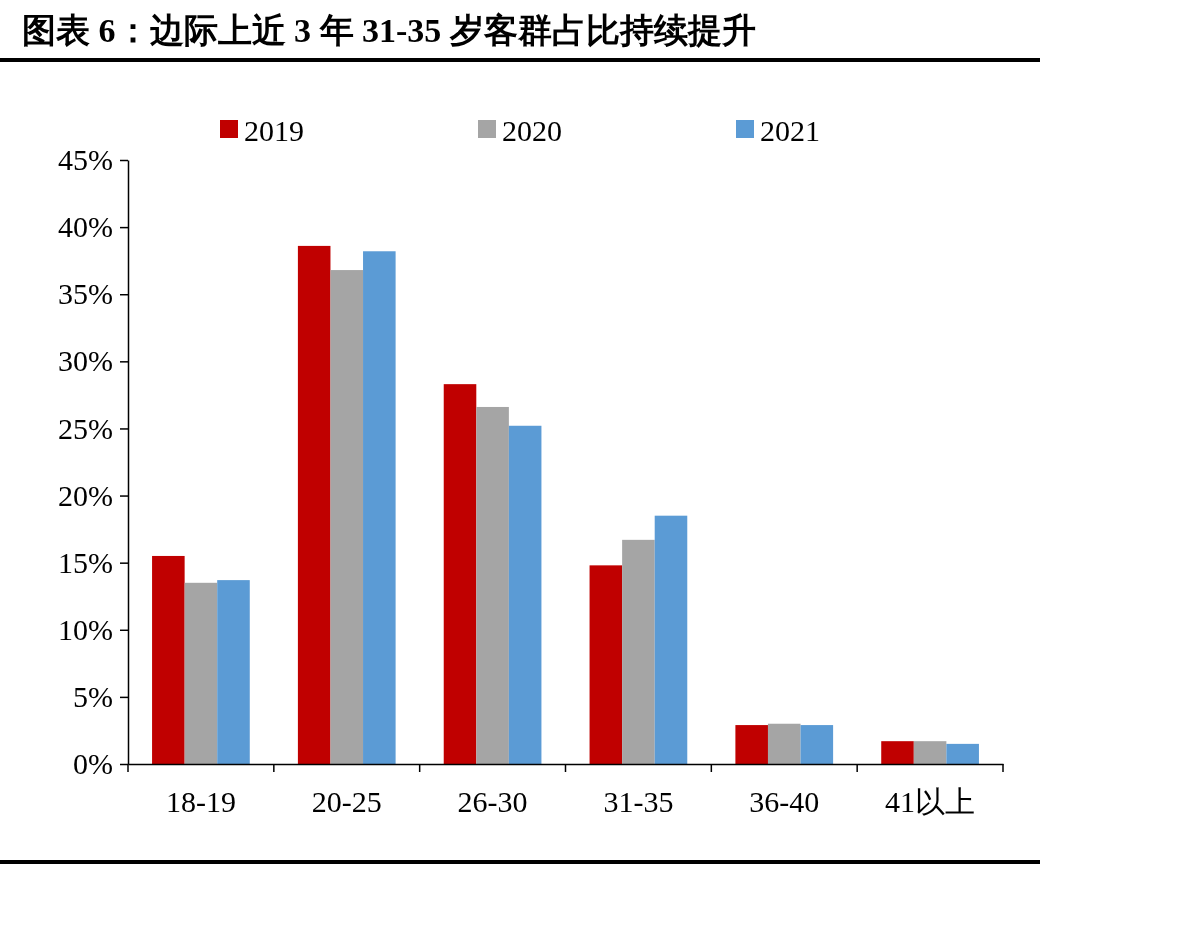  I want to click on x-tick-label: 26-30, so click(492, 801).